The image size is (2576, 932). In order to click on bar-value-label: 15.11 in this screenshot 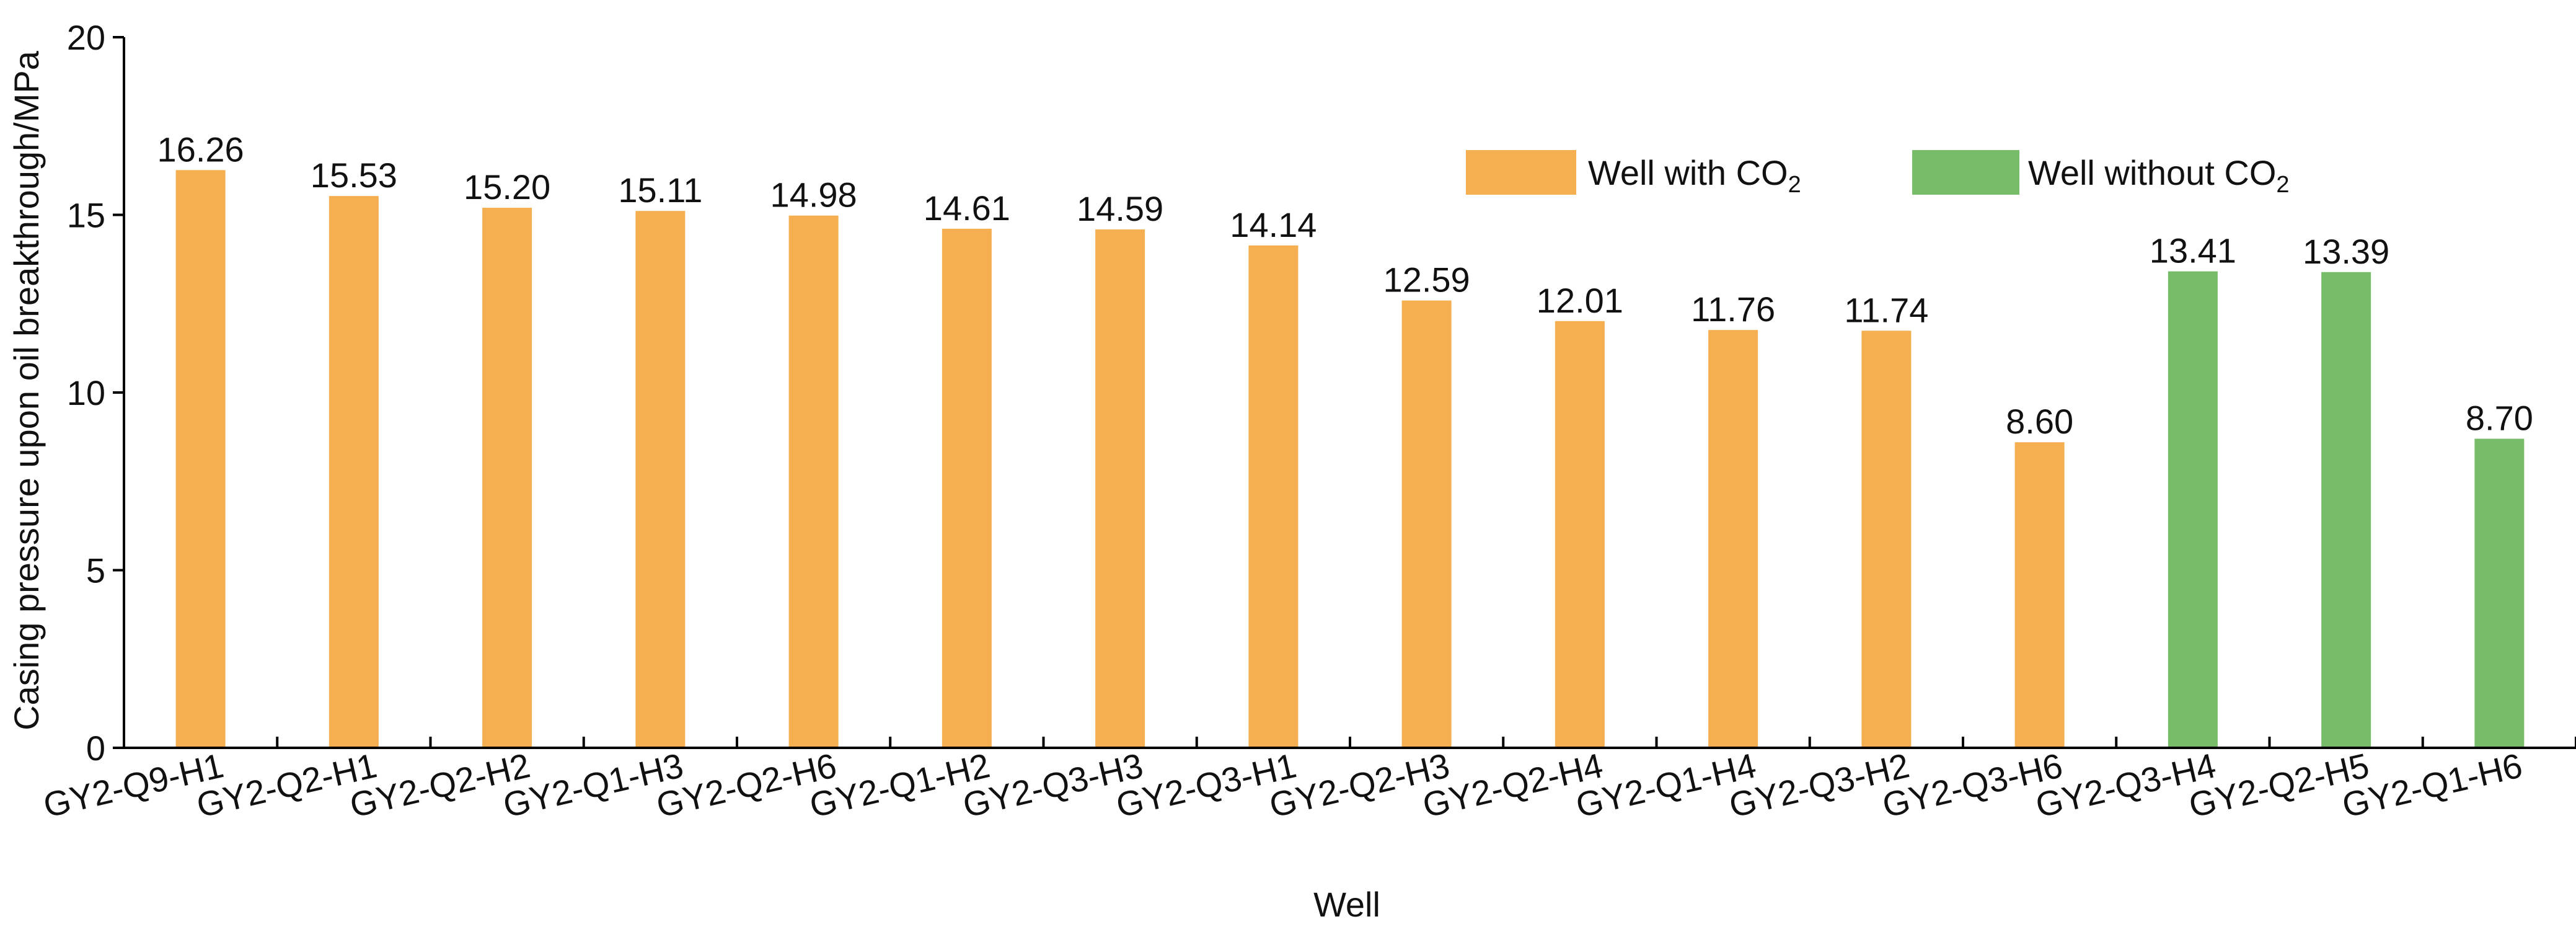, I will do `click(660, 190)`.